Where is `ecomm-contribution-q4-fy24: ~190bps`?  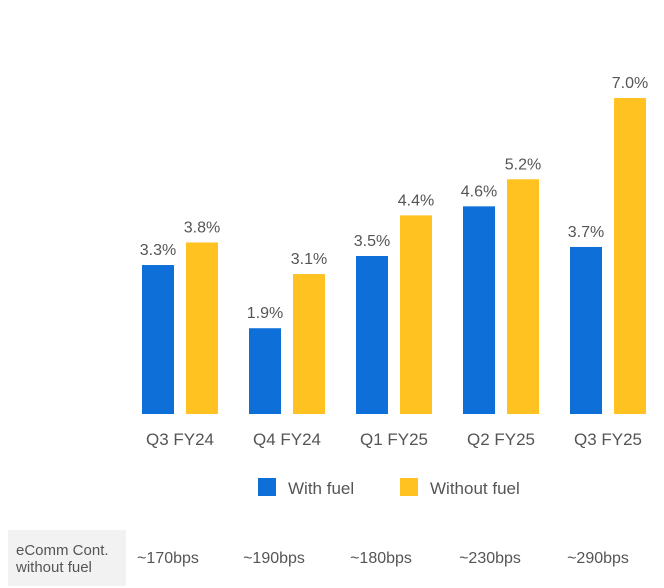
ecomm-contribution-q4-fy24: ~190bps is located at coordinates (274, 558).